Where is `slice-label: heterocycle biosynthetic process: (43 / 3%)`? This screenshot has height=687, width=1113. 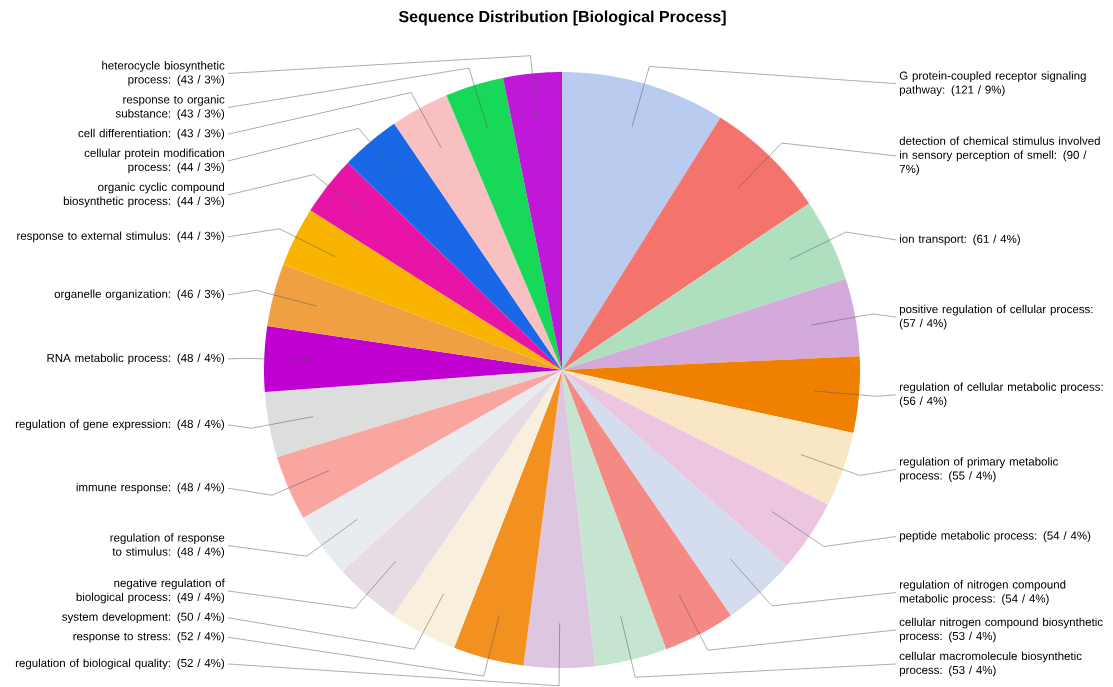
slice-label: heterocycle biosynthetic process: (43 / 3%) is located at coordinates (163, 73).